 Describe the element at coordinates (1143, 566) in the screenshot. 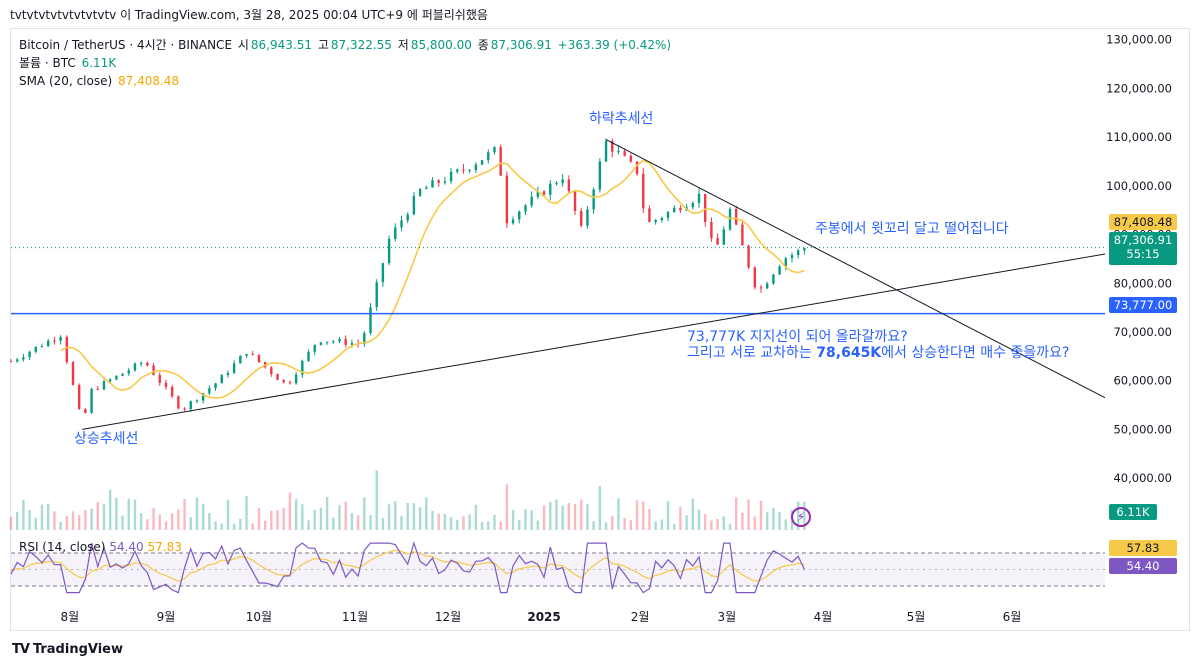

I see `rsi-tag: 54.40` at that location.